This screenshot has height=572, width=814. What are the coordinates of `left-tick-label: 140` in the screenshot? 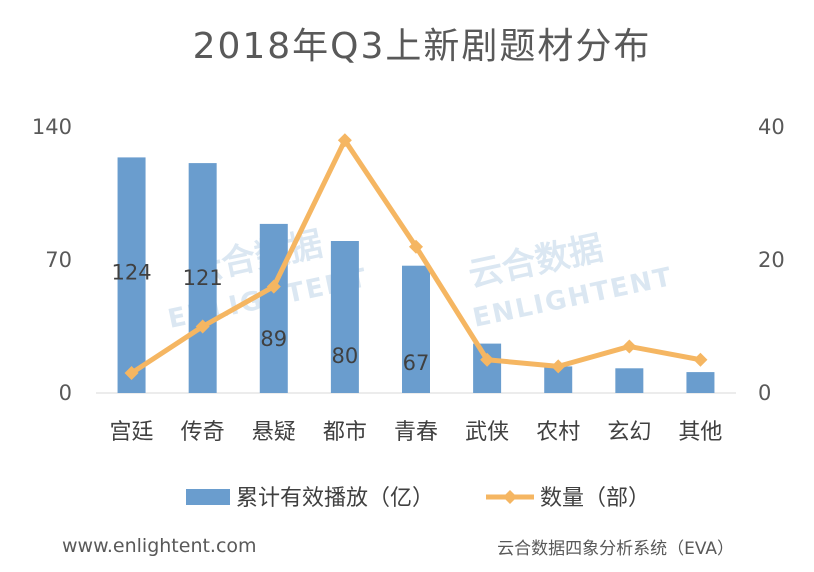 It's located at (52, 127).